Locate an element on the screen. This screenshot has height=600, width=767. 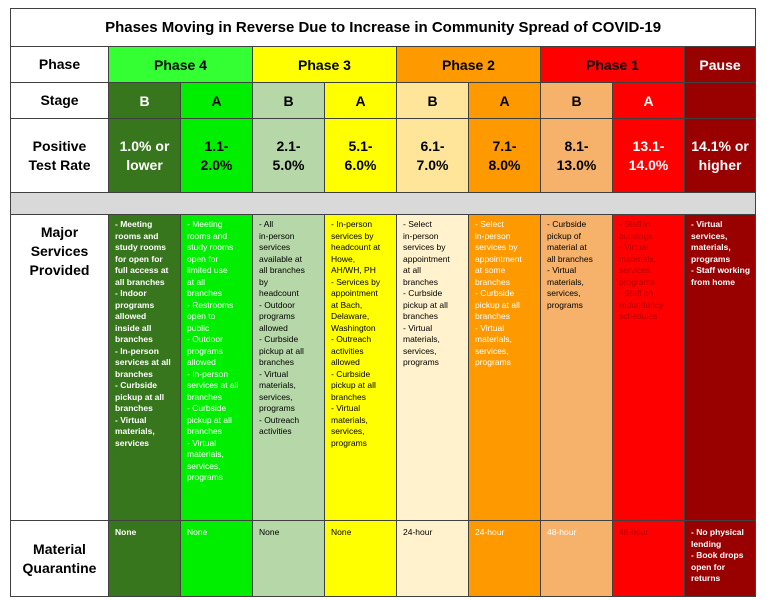
phase-1-header: Phase 1 is located at coordinates (612, 64).